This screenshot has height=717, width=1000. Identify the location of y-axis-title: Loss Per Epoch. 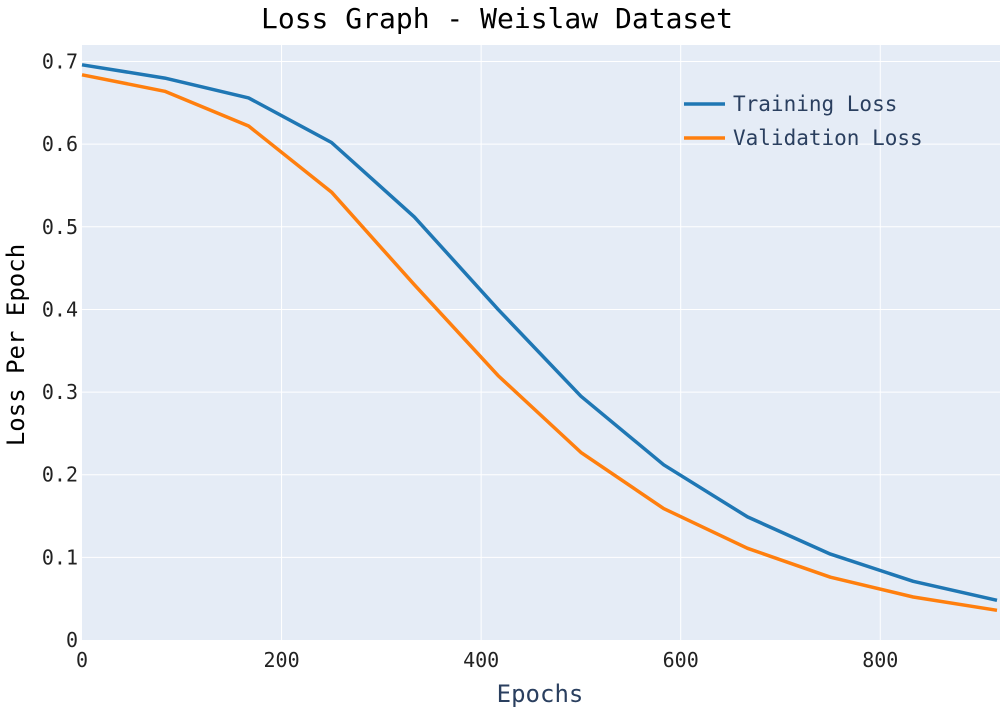
(16, 345).